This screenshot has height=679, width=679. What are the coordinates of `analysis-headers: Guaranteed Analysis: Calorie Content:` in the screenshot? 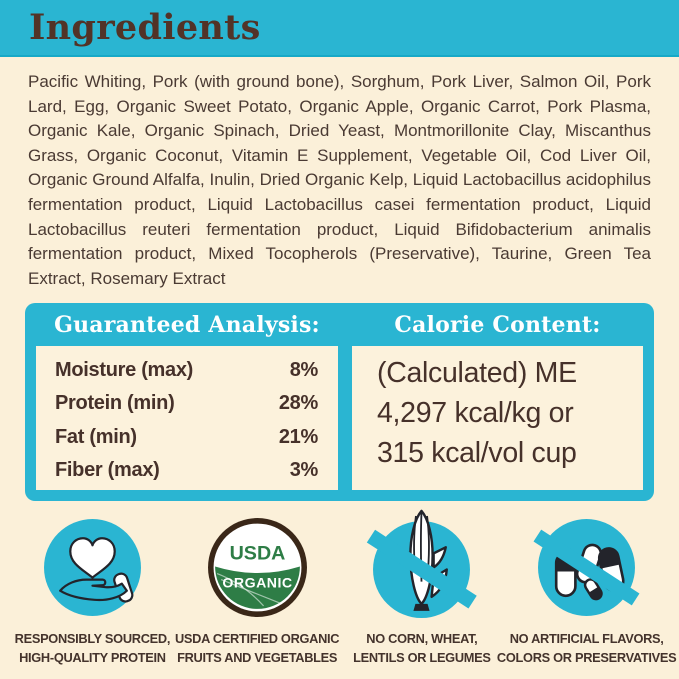 It's located at (339, 324).